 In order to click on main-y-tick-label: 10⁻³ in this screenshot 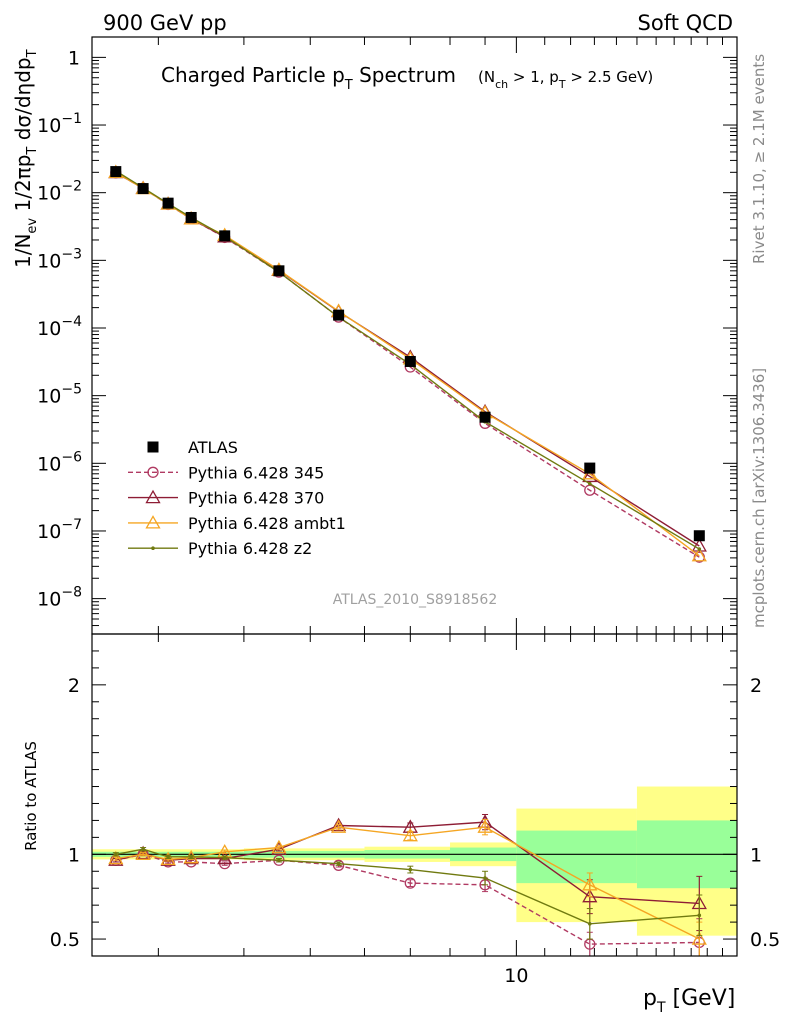, I will do `click(59, 259)`.